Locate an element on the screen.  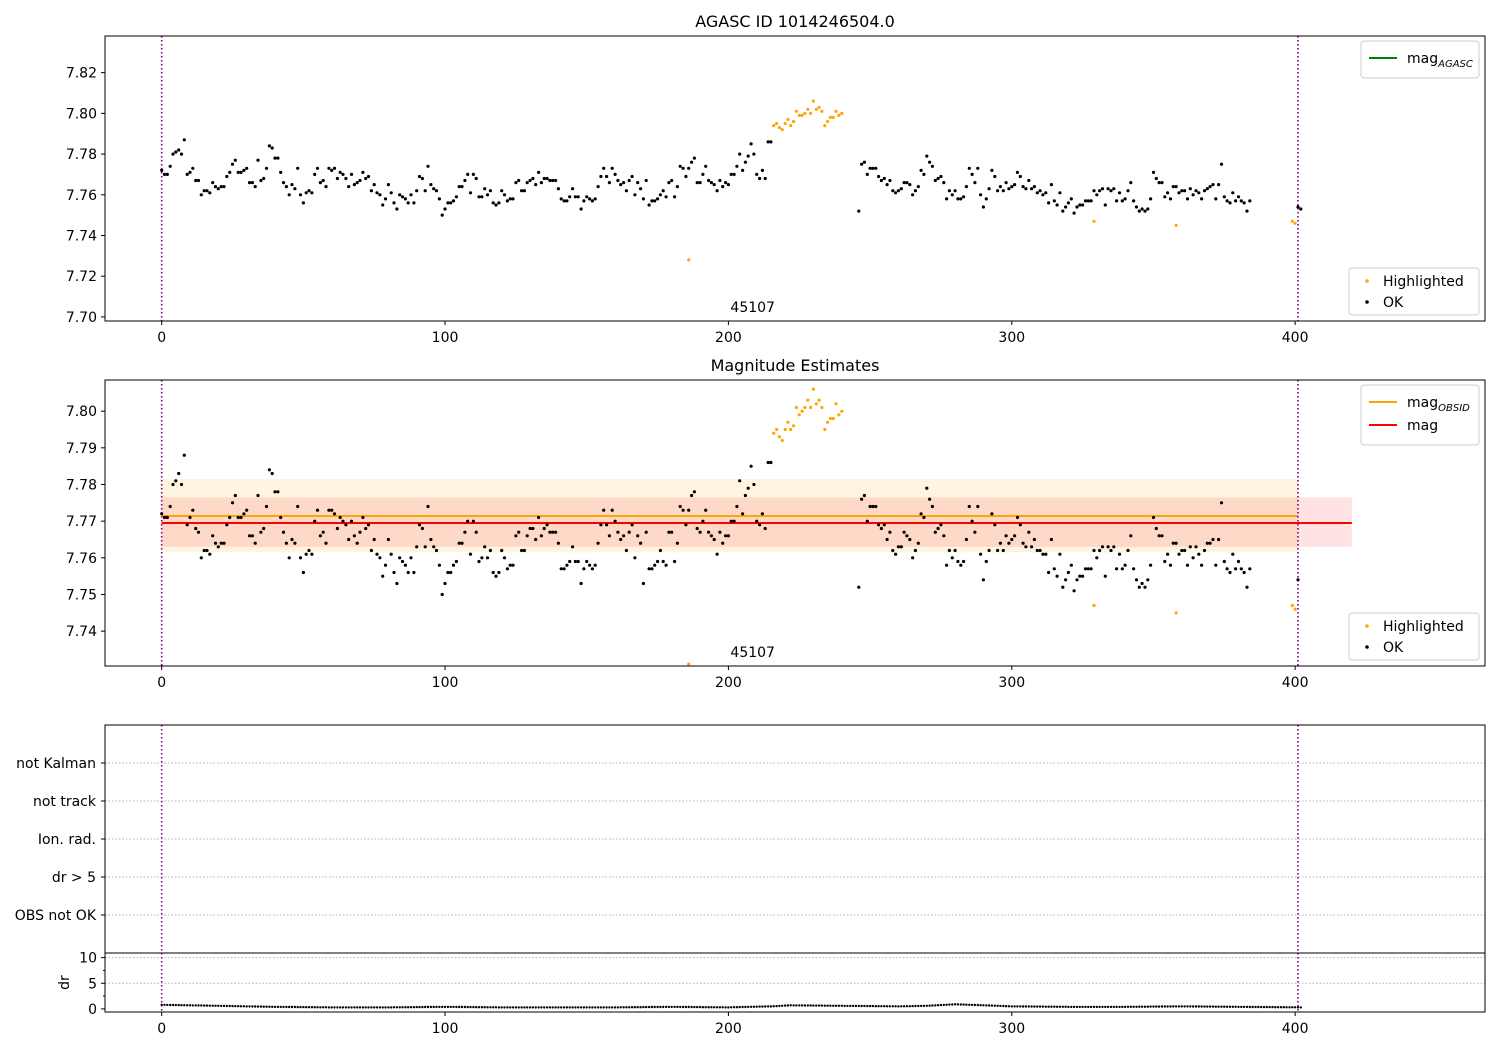
y-tick-label: 7.82 is located at coordinates (81, 74).